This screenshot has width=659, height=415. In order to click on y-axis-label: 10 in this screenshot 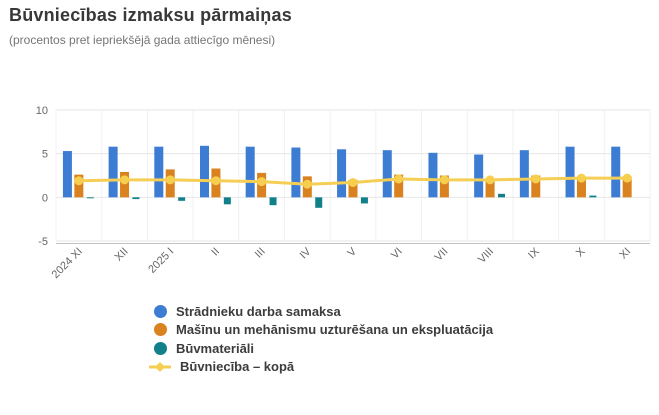, I will do `click(42, 111)`.